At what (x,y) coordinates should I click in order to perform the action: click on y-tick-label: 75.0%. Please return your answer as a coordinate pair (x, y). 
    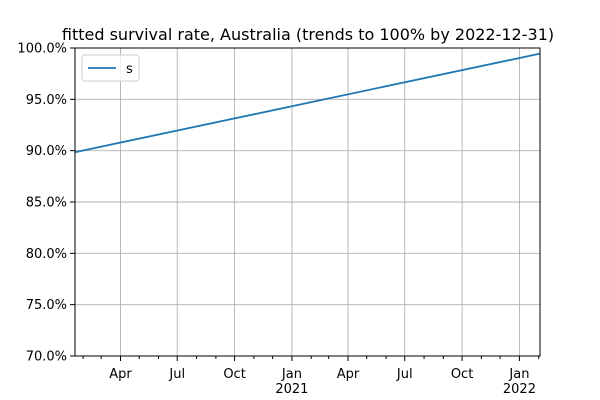
    Looking at the image, I should click on (46, 305).